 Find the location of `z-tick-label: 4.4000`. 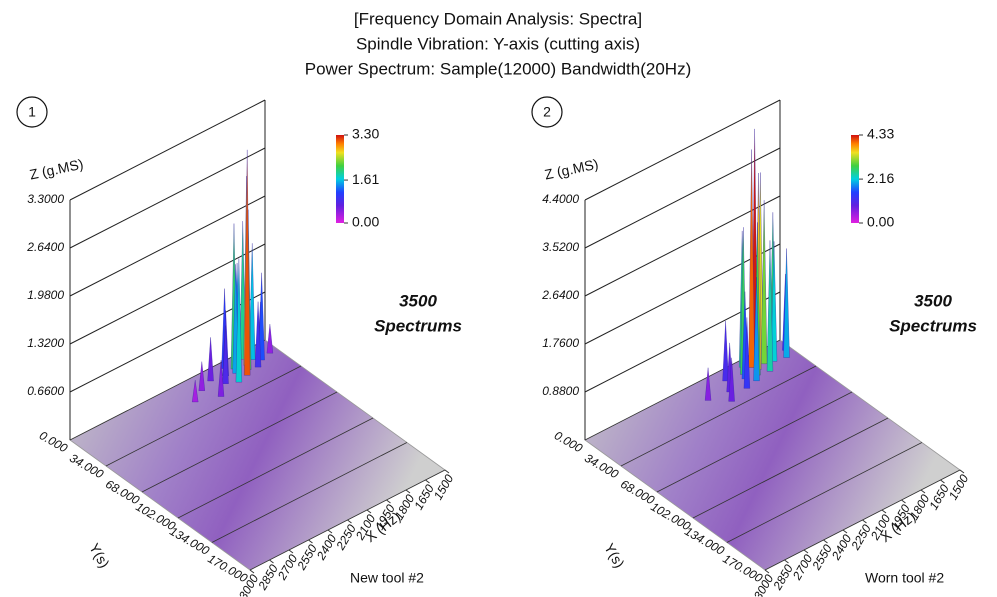

z-tick-label: 4.4000 is located at coordinates (560, 199).